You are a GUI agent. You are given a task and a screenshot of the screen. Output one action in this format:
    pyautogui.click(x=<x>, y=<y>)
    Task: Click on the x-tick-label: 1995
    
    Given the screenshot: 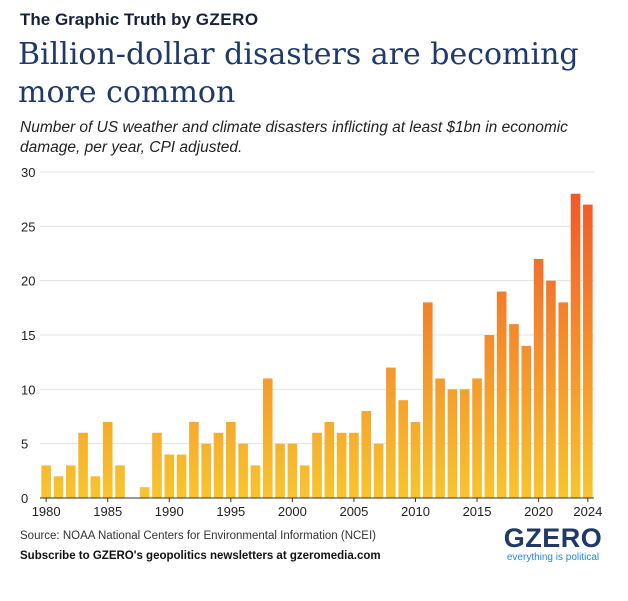 What is the action you would take?
    pyautogui.click(x=230, y=511)
    